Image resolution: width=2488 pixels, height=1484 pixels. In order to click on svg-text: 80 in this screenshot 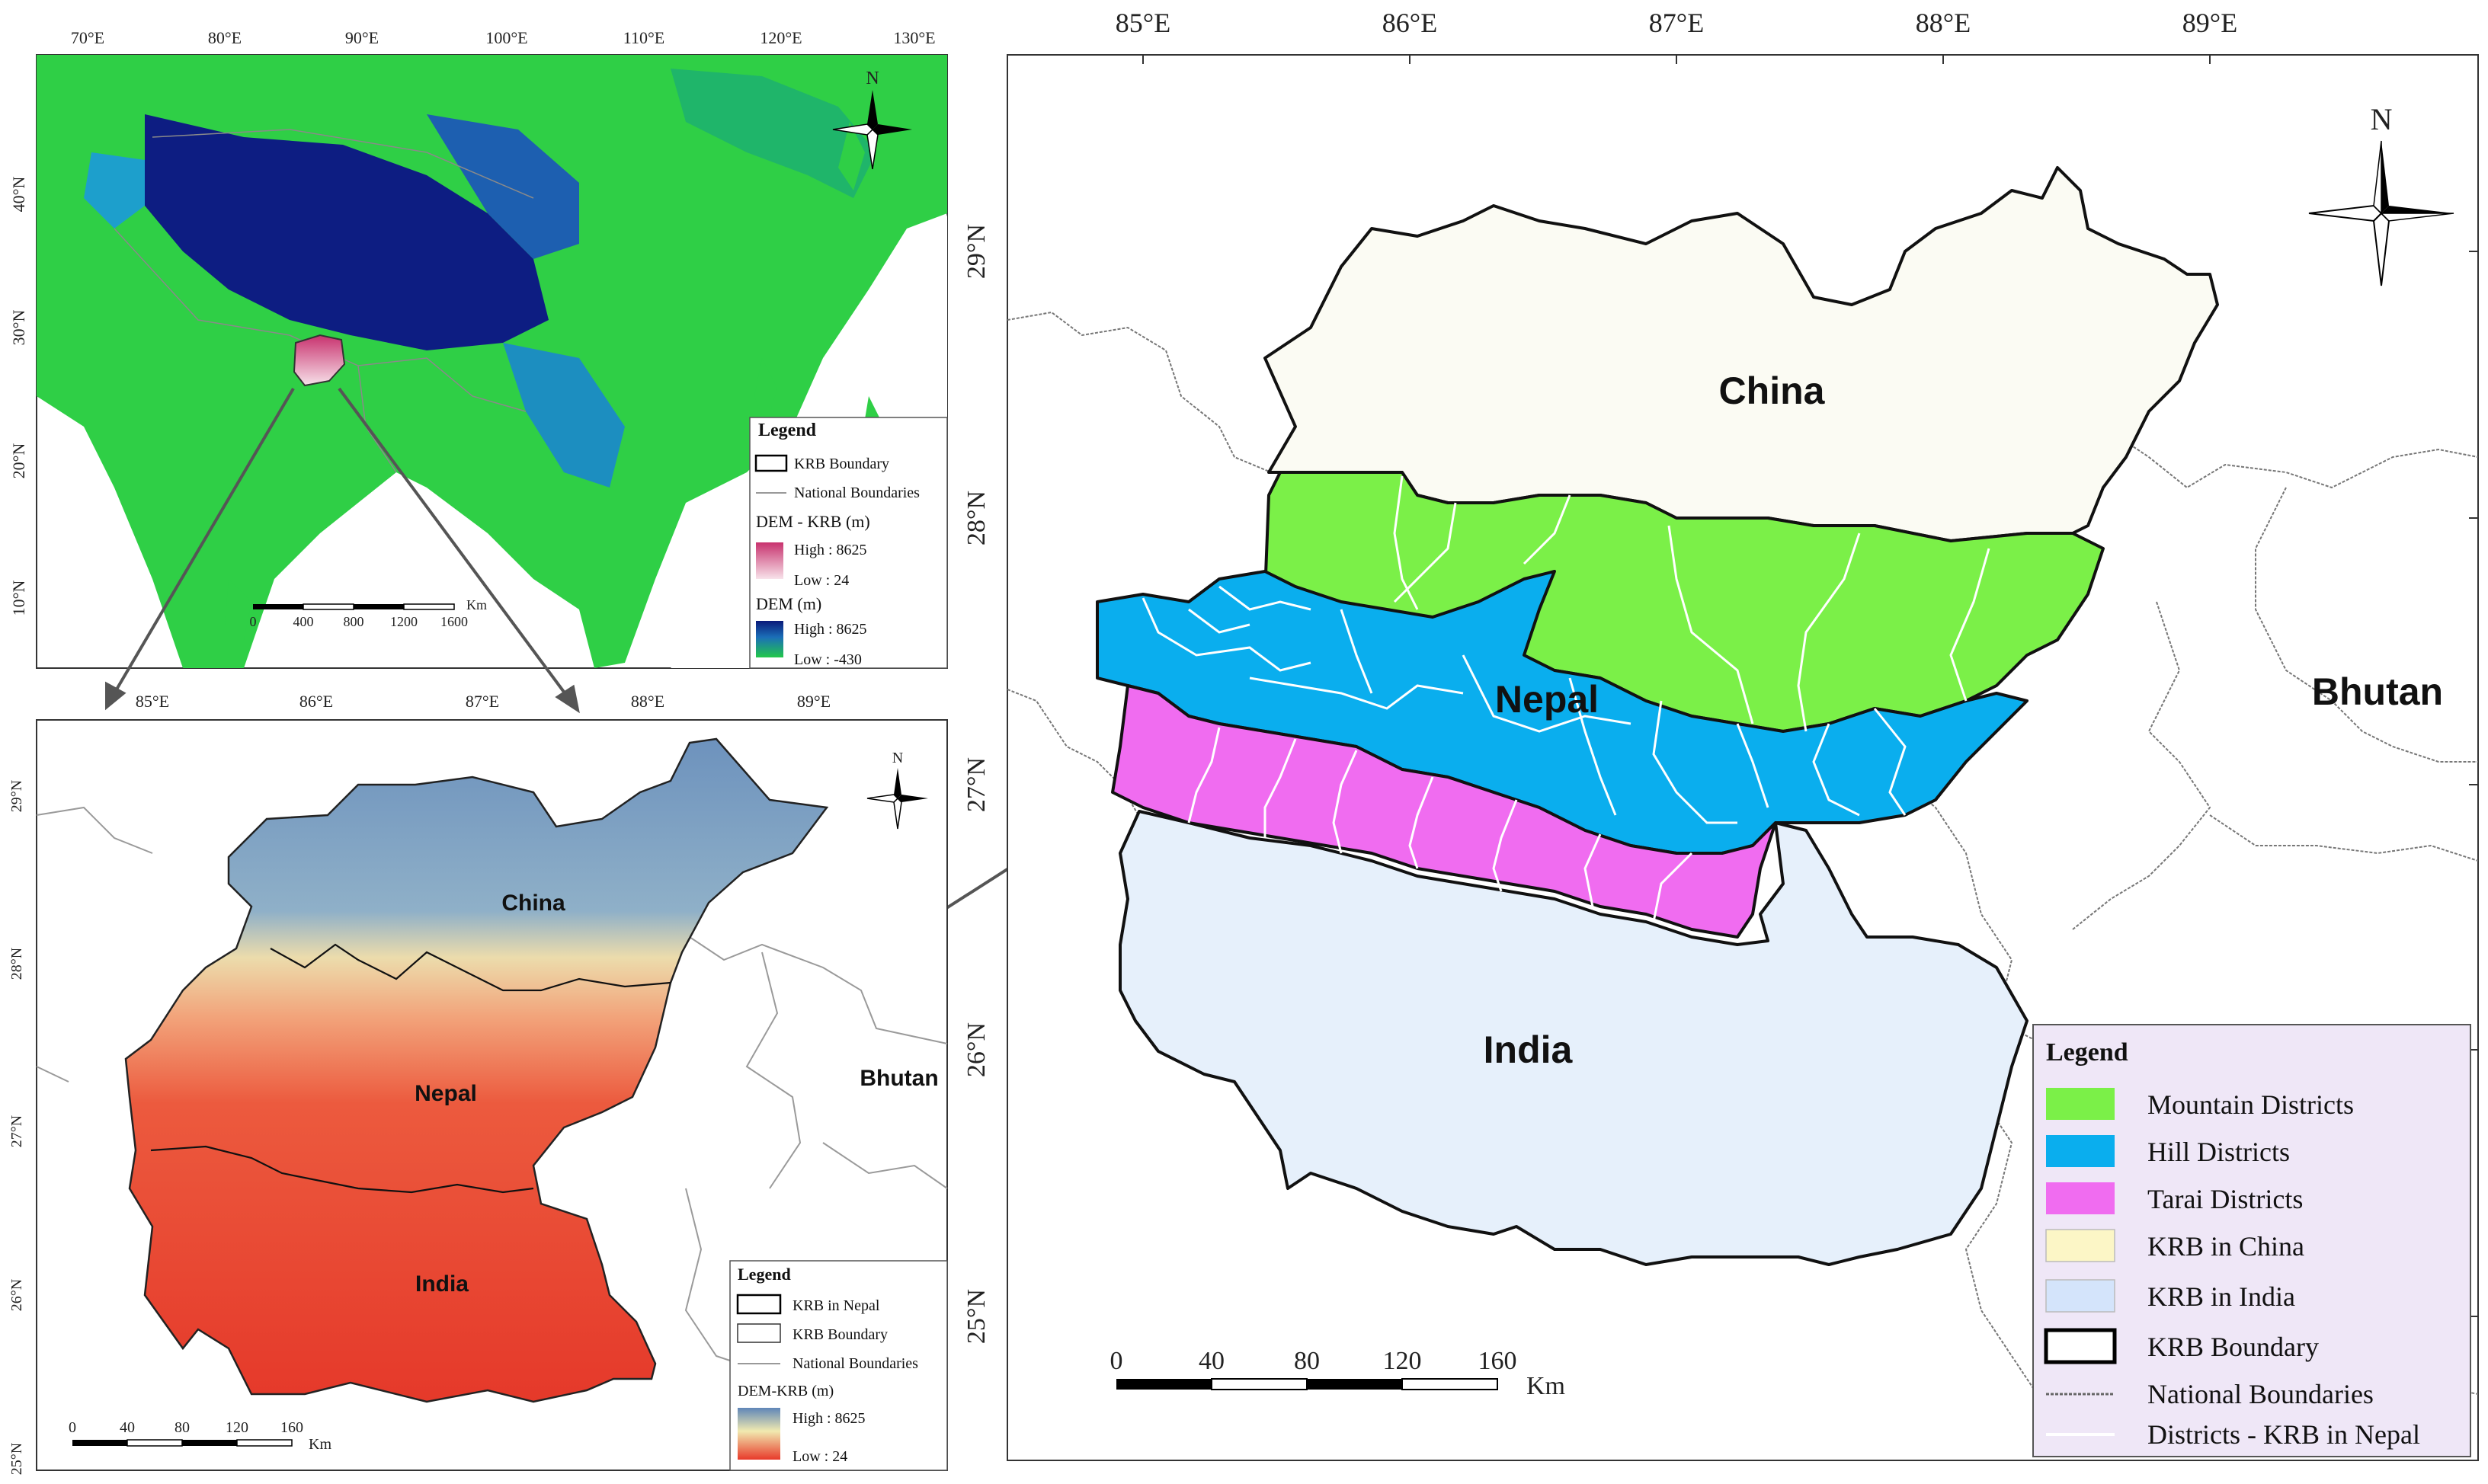, I will do `click(182, 1427)`.